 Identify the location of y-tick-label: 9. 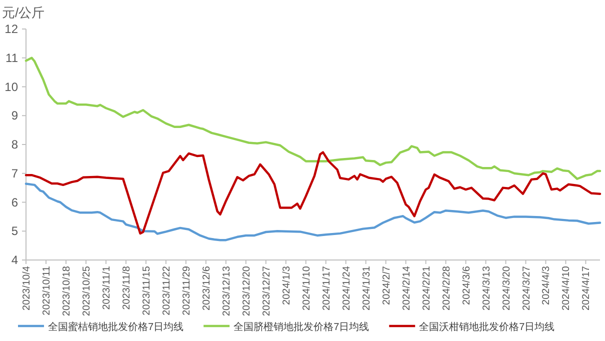
(14, 115).